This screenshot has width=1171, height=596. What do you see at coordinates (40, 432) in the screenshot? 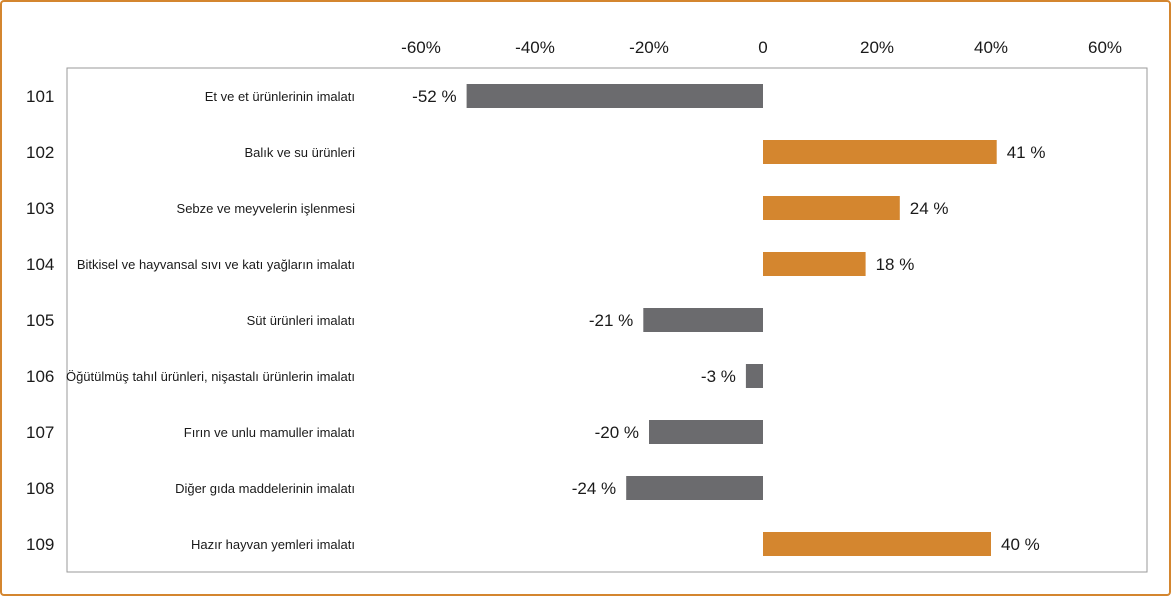
I see `row-code: 107` at bounding box center [40, 432].